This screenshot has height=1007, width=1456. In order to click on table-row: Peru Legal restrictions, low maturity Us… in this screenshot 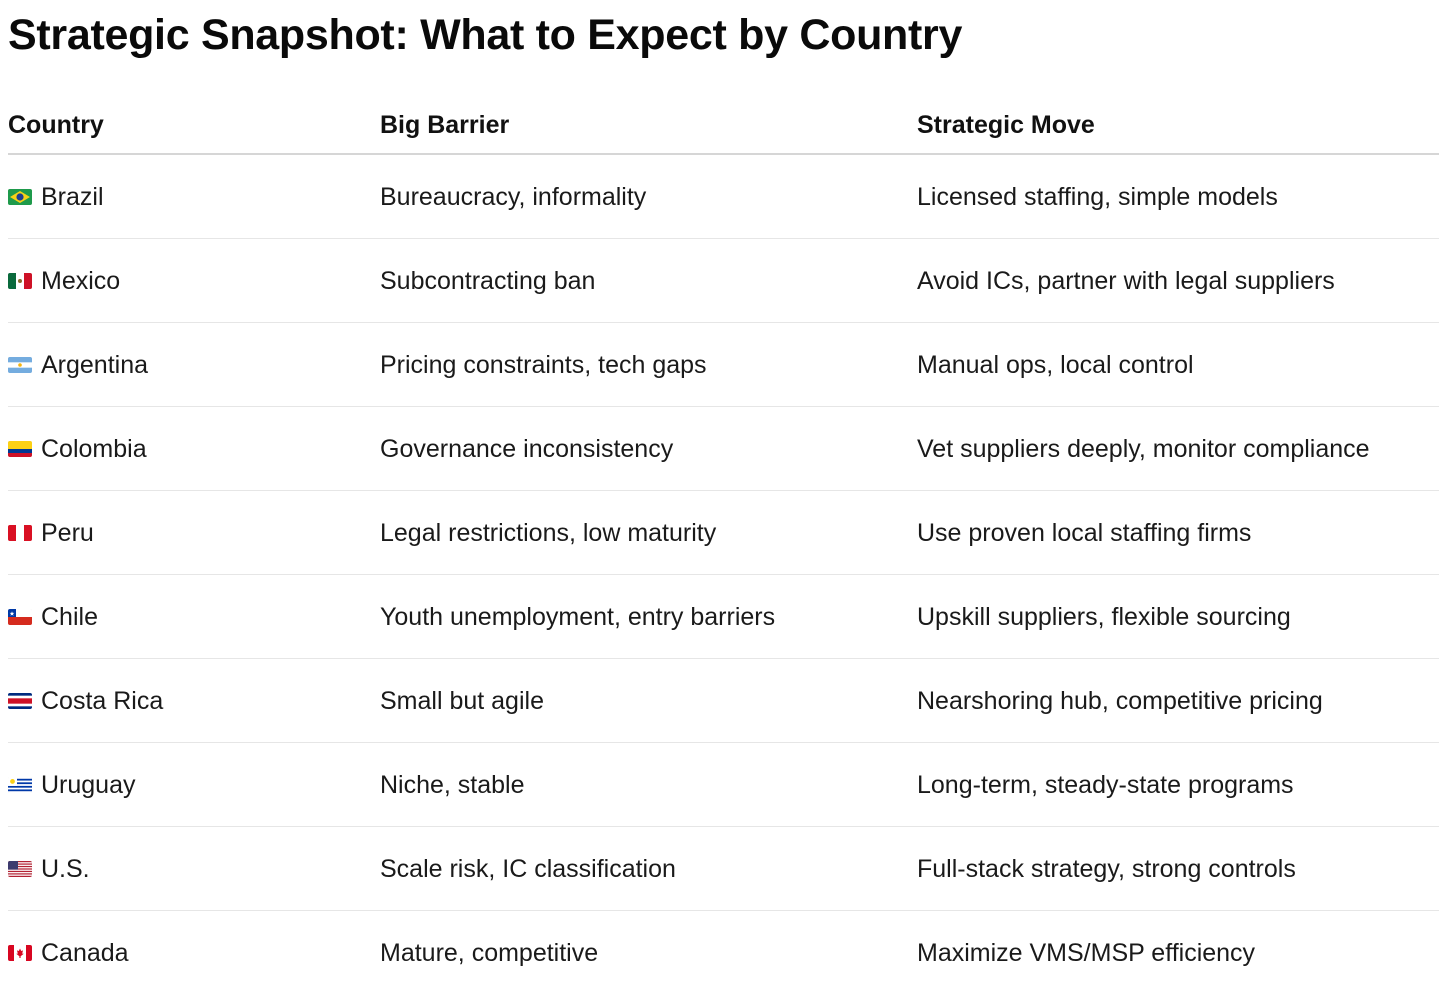, I will do `click(723, 533)`.